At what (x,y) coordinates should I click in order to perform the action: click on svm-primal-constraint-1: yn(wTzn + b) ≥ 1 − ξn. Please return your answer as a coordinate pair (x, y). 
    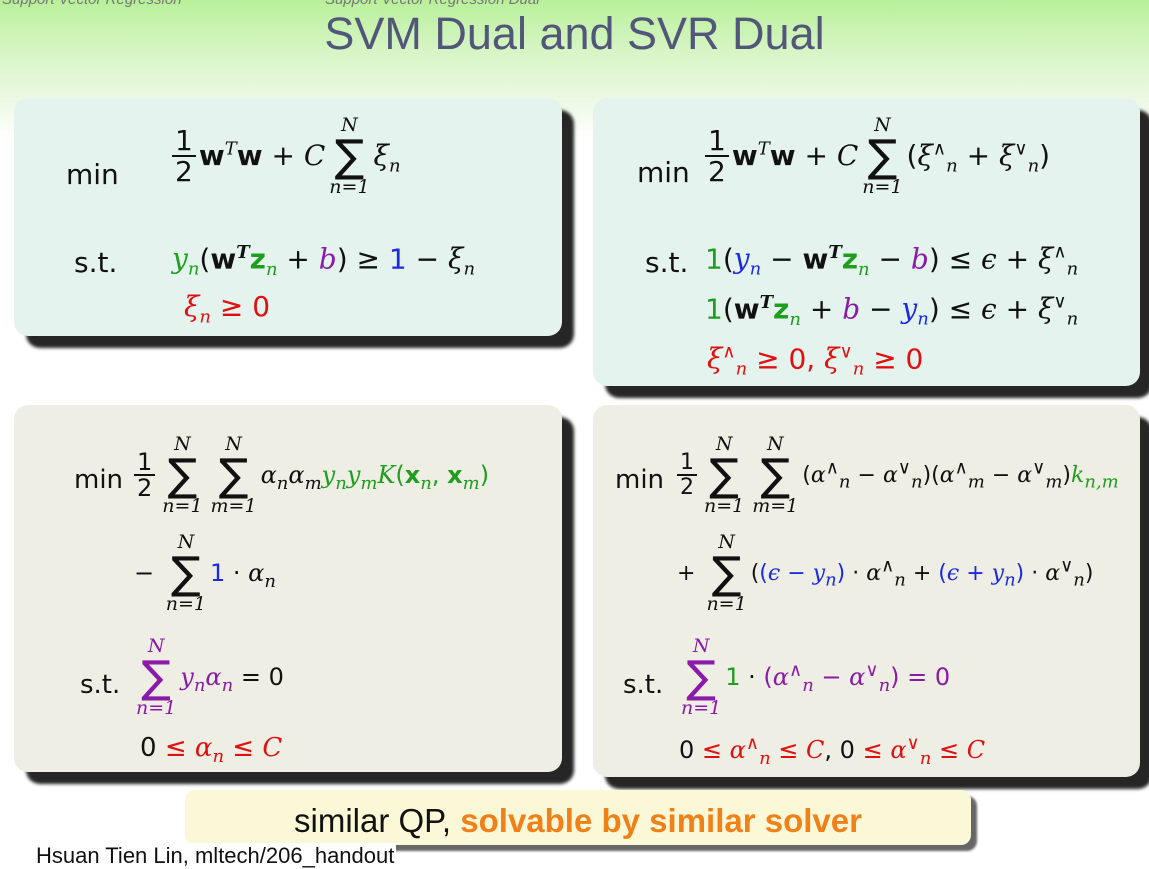
    Looking at the image, I should click on (324, 261).